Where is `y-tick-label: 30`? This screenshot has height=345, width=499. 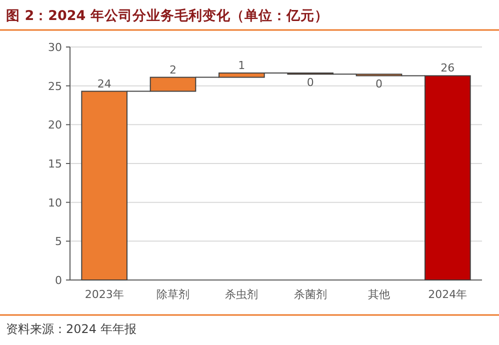 y-tick-label: 30 is located at coordinates (55, 47).